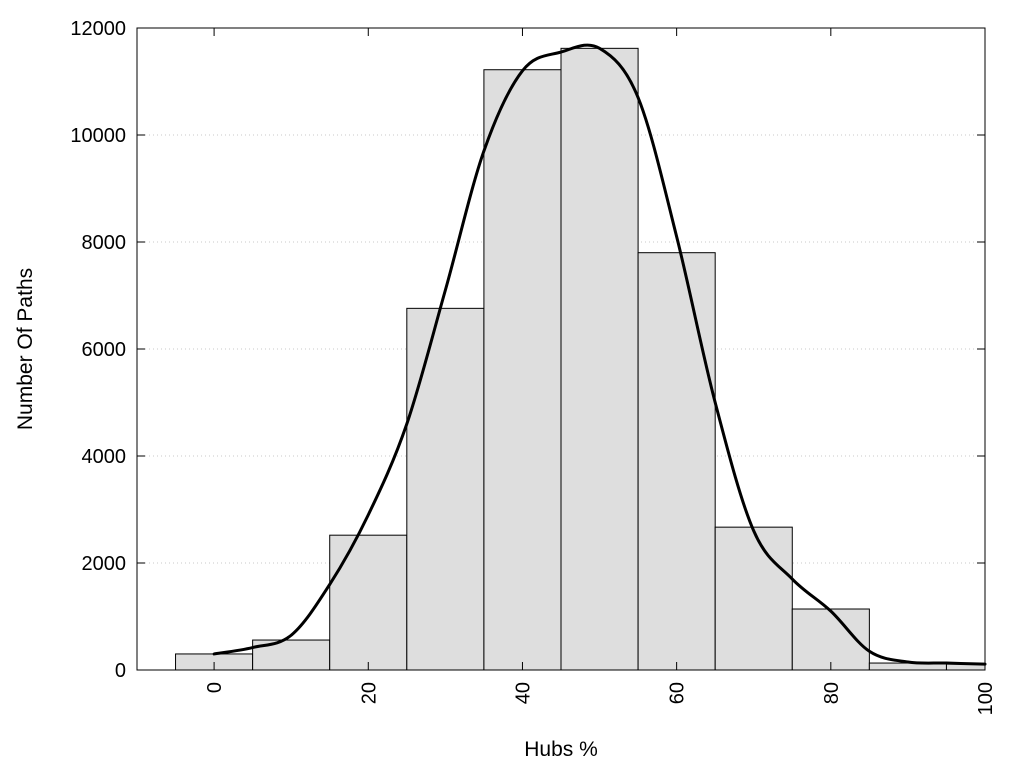 The image size is (1024, 768). Describe the element at coordinates (104, 243) in the screenshot. I see `y-tick-label: 8000` at that location.